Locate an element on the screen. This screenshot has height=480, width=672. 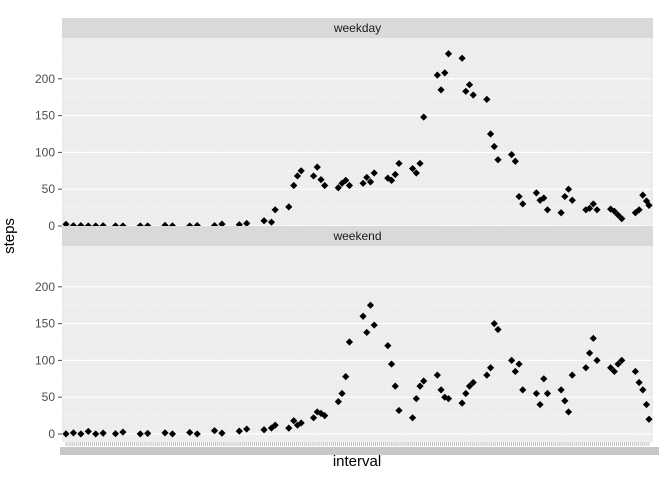
y-tick-label: 0 is located at coordinates (51, 226).